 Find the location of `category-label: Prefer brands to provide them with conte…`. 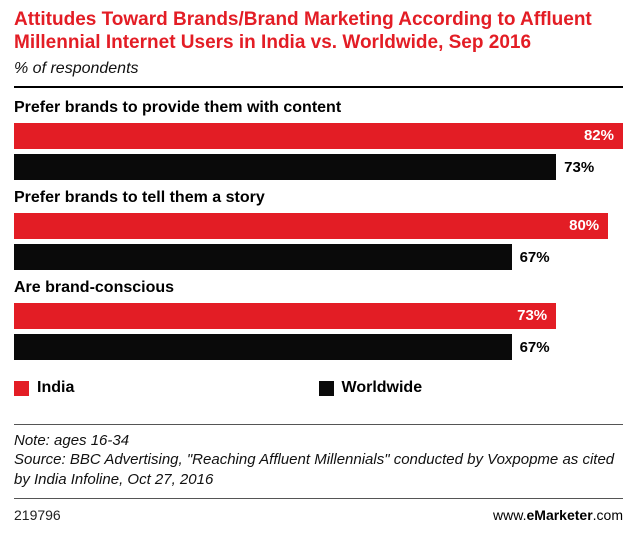

category-label: Prefer brands to provide them with conte… is located at coordinates (178, 108).